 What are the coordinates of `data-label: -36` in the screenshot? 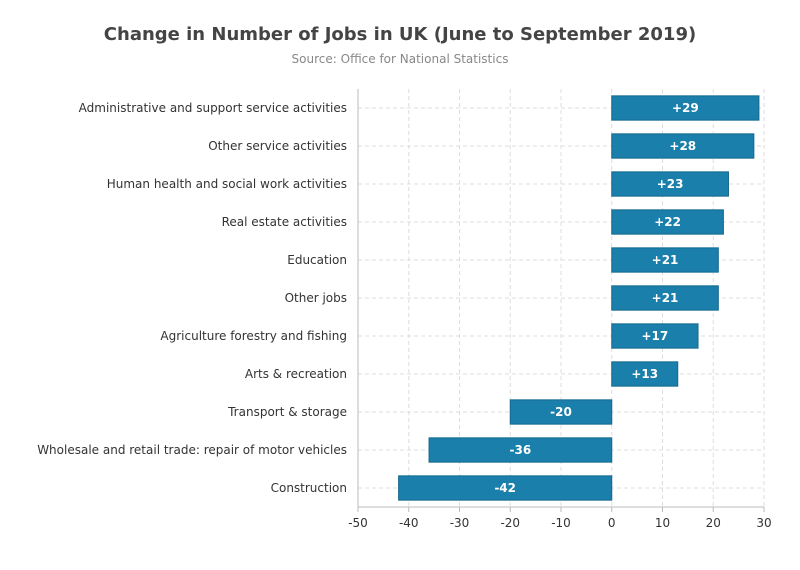 It's located at (521, 450).